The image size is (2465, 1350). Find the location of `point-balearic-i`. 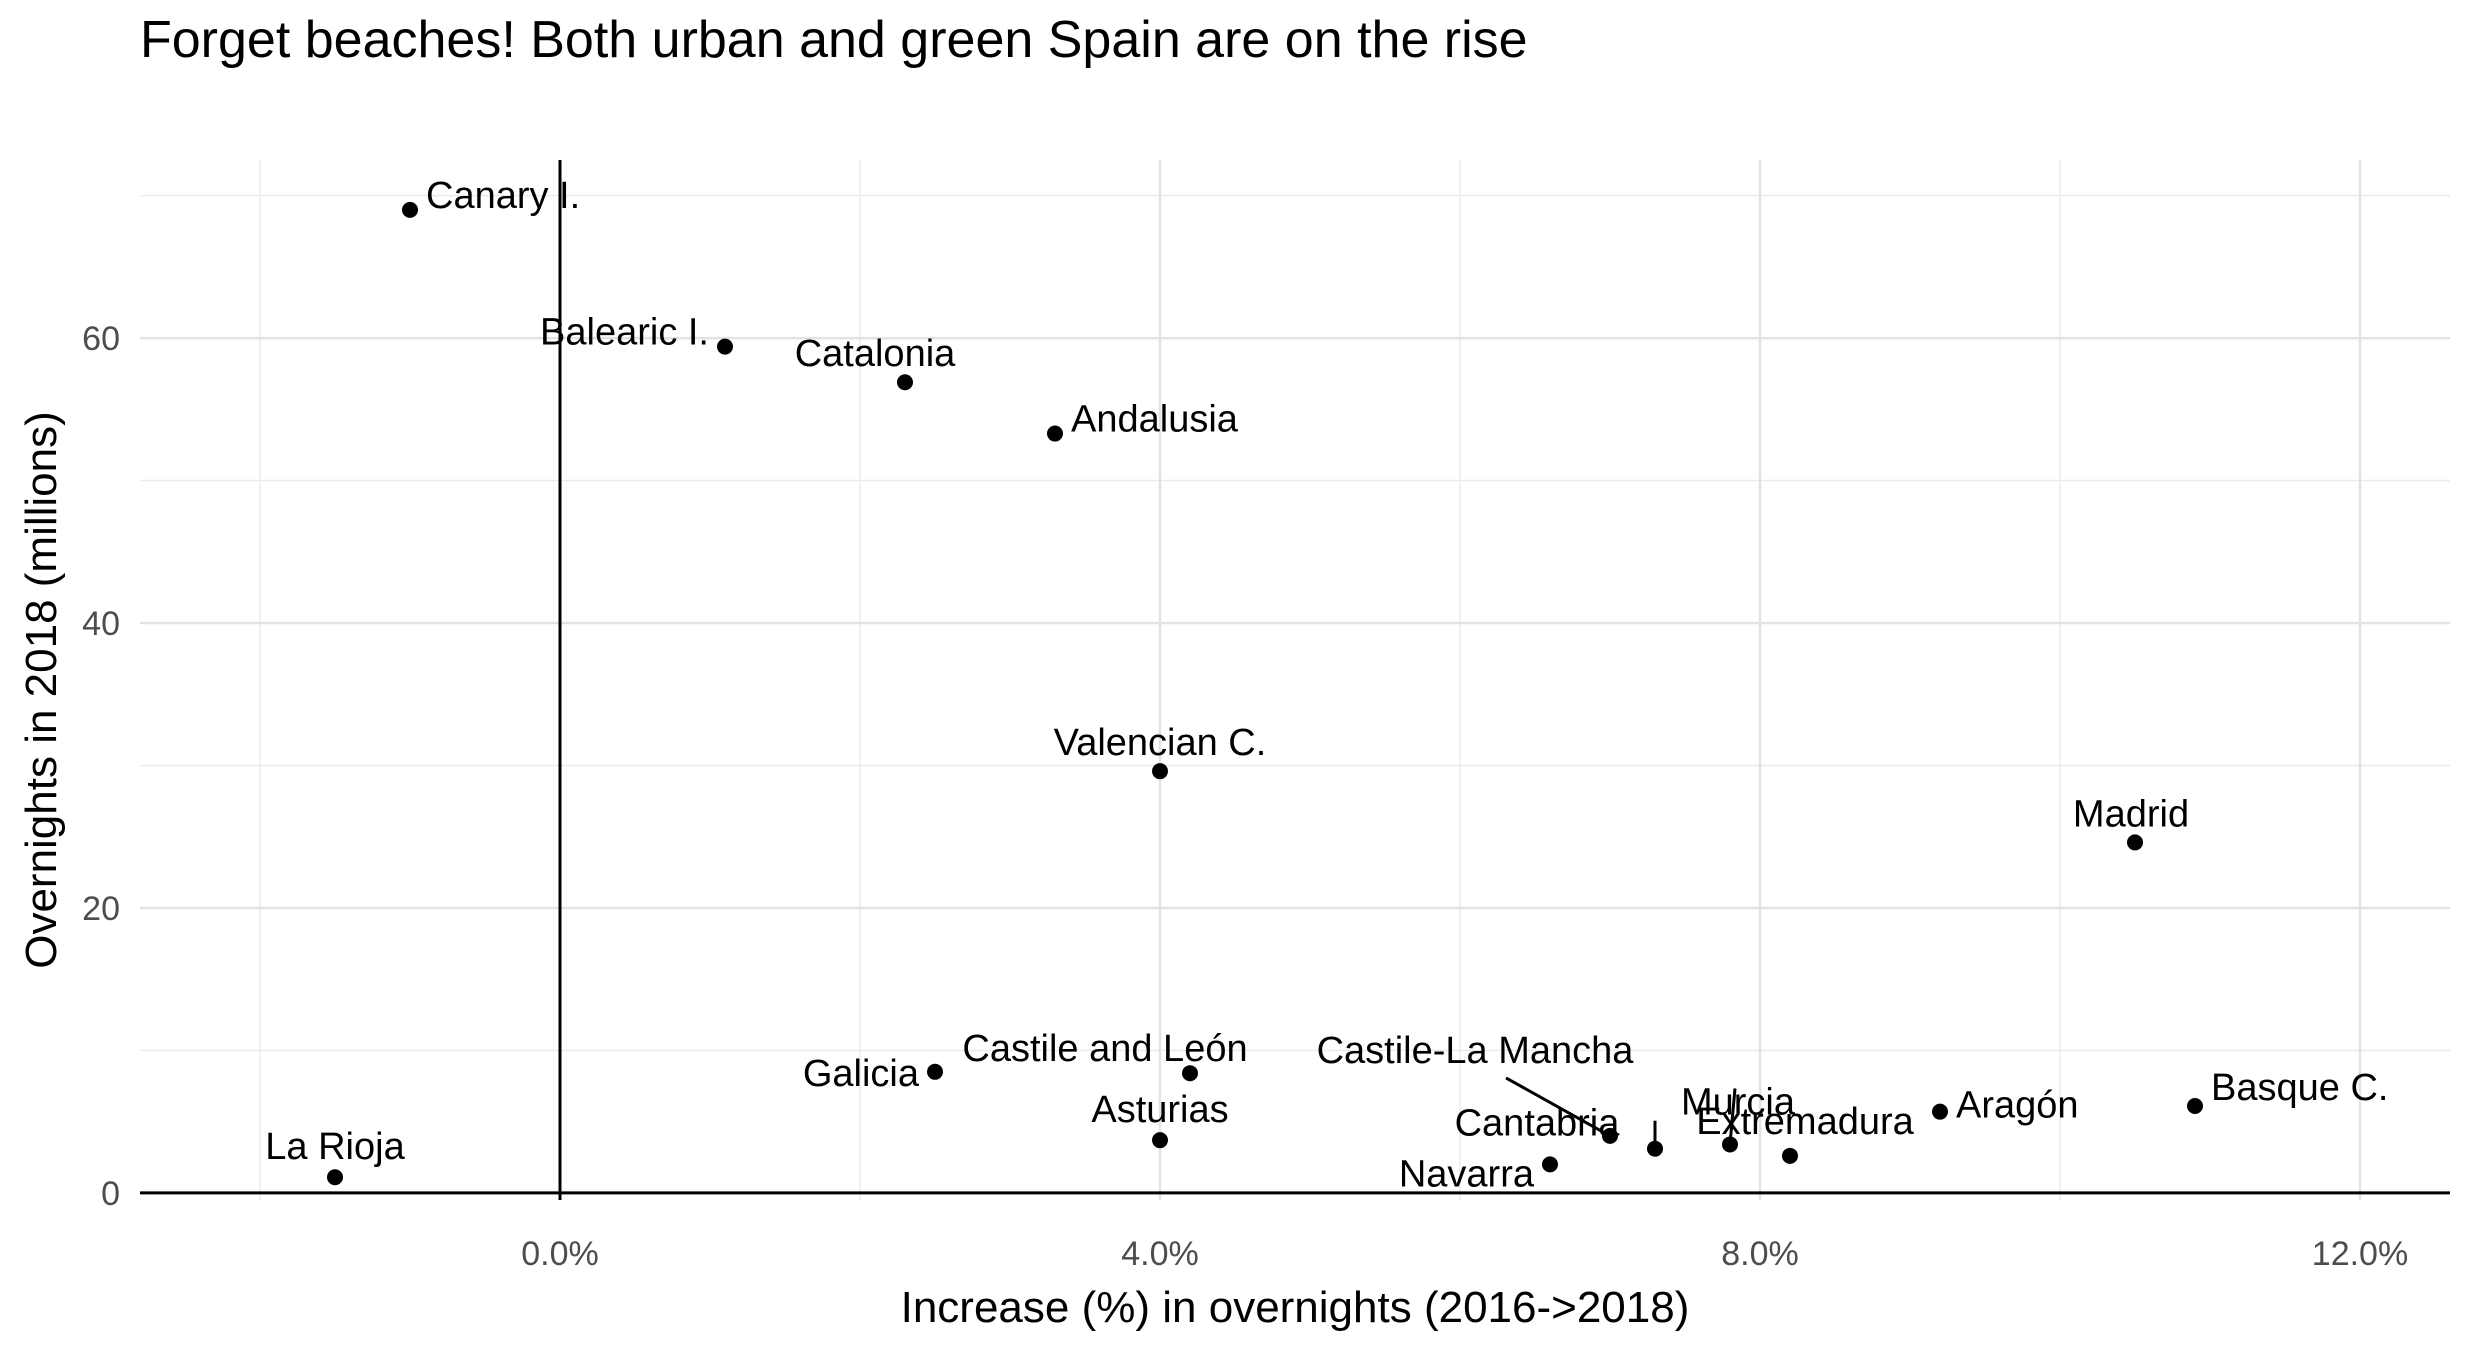

point-balearic-i is located at coordinates (725, 346).